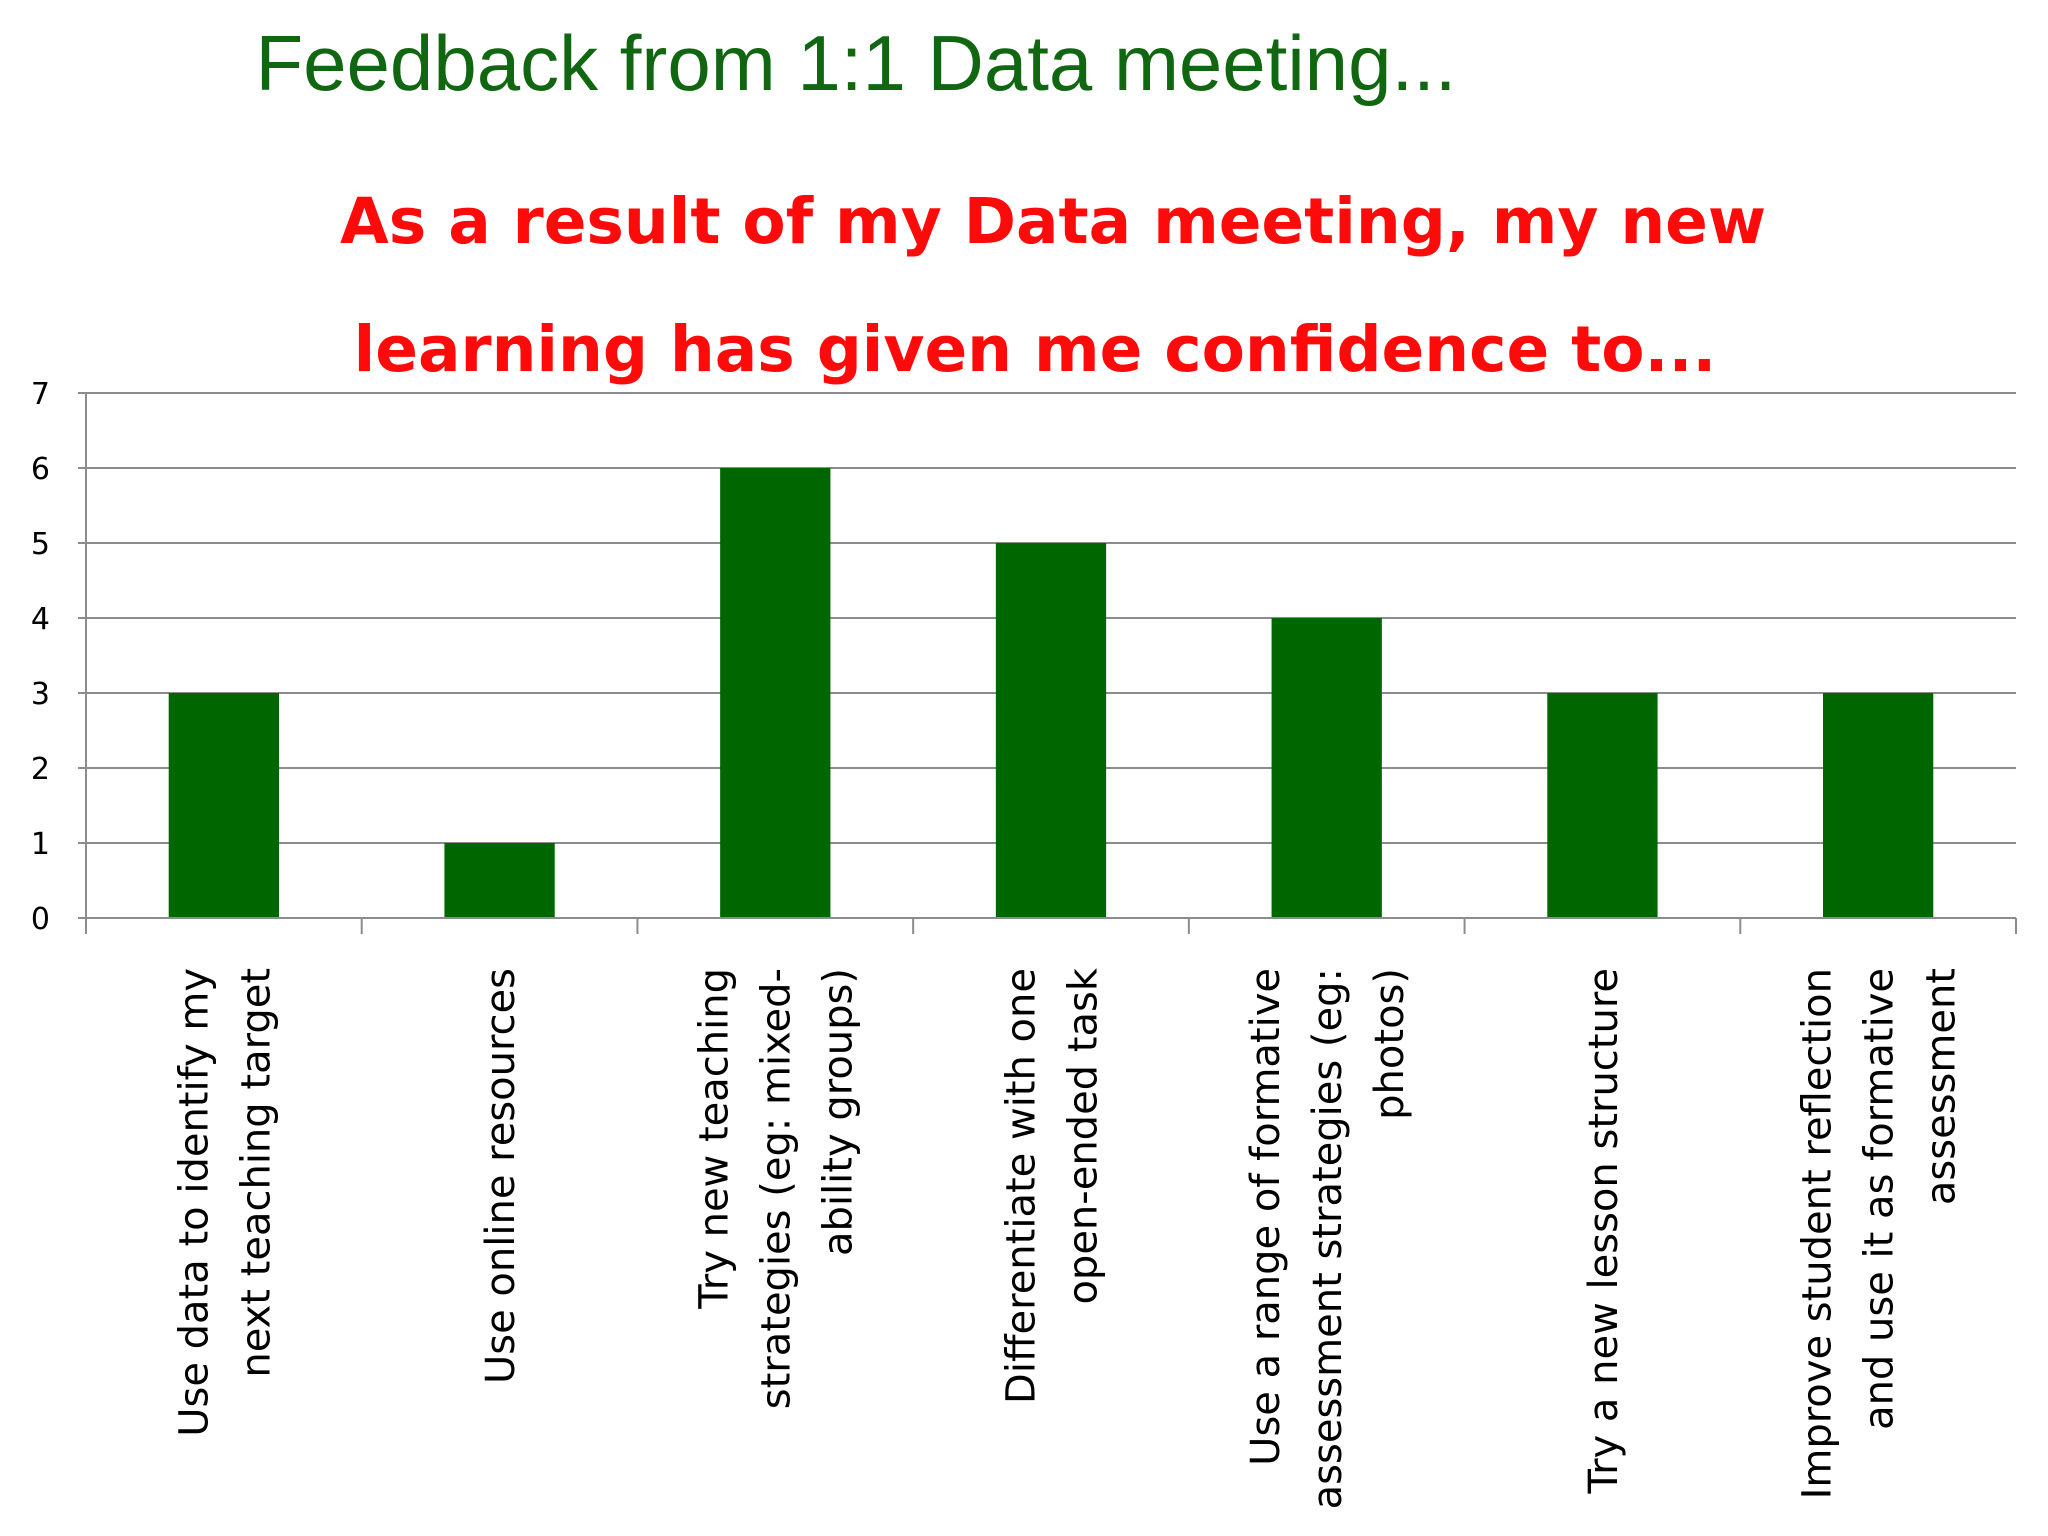 This screenshot has width=2048, height=1536. I want to click on x-category-label-line: Use online resources, so click(501, 1176).